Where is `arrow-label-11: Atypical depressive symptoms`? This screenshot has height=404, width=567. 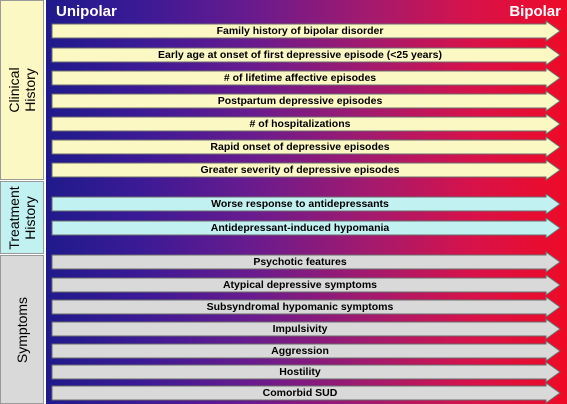
arrow-label-11: Atypical depressive symptoms is located at coordinates (300, 284).